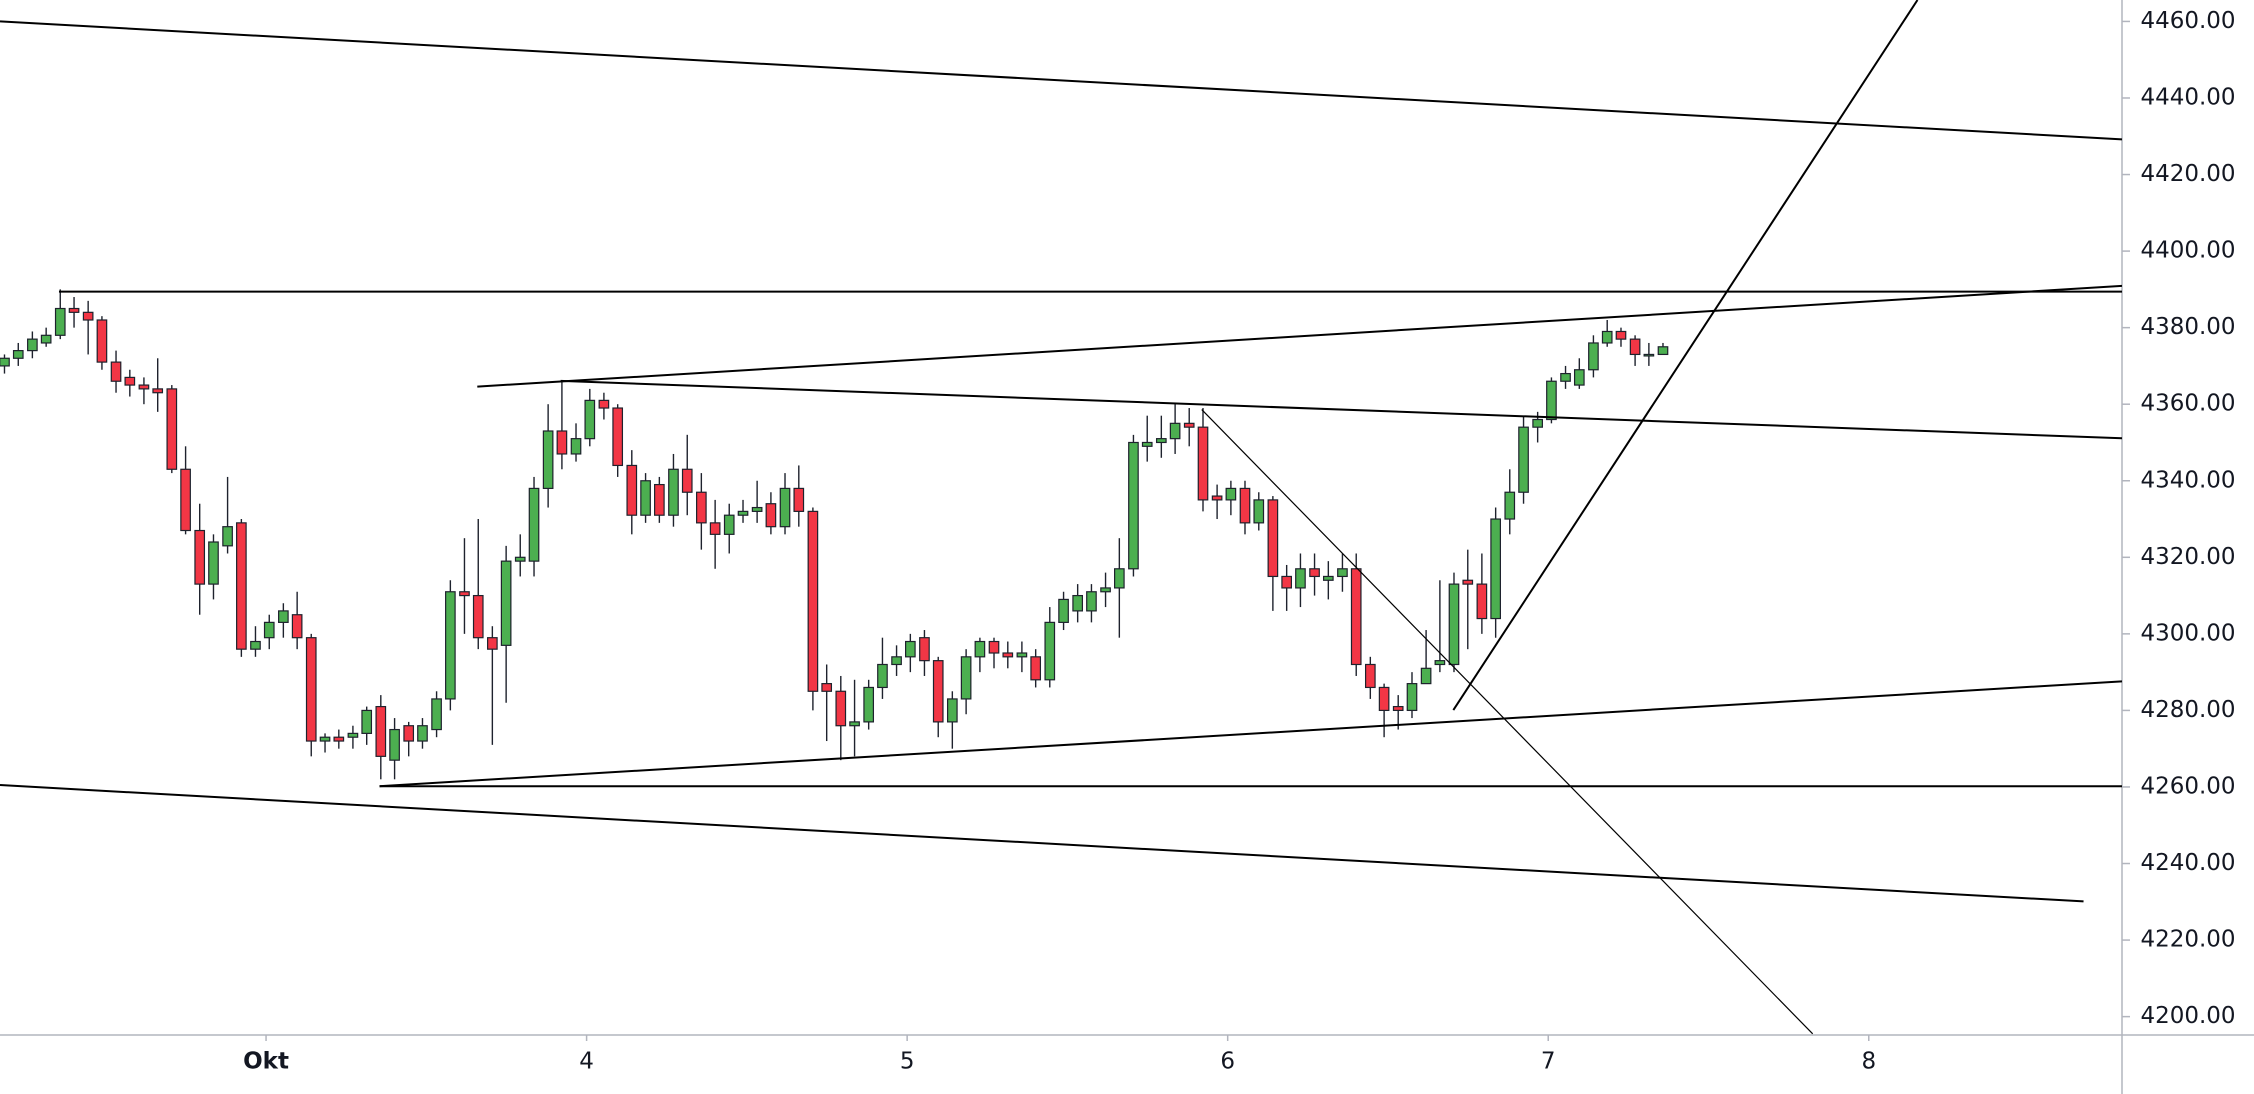  Describe the element at coordinates (2187, 786) in the screenshot. I see `y-tick-label: 4260.00` at that location.